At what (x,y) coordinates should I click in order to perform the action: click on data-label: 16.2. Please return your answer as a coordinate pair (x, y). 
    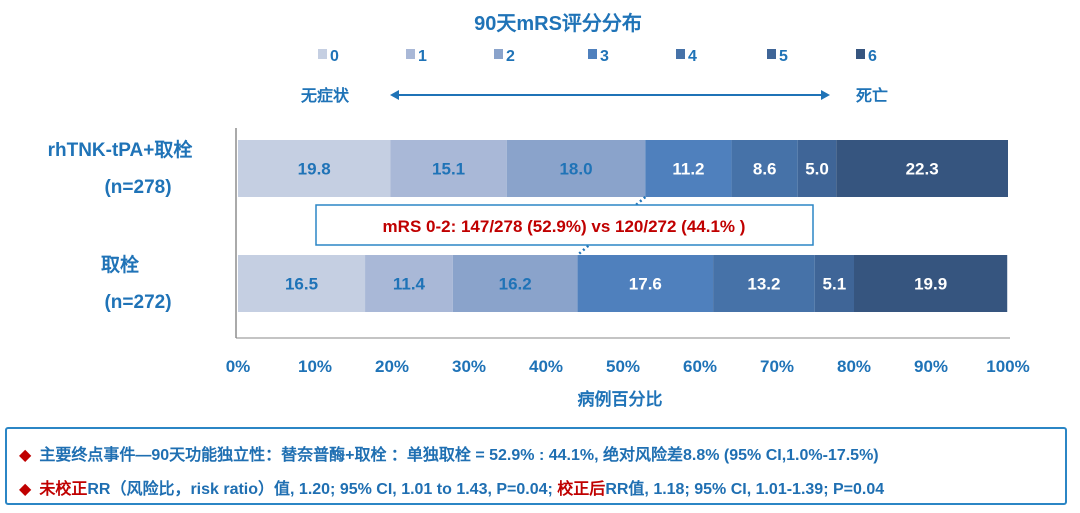
    Looking at the image, I should click on (515, 284).